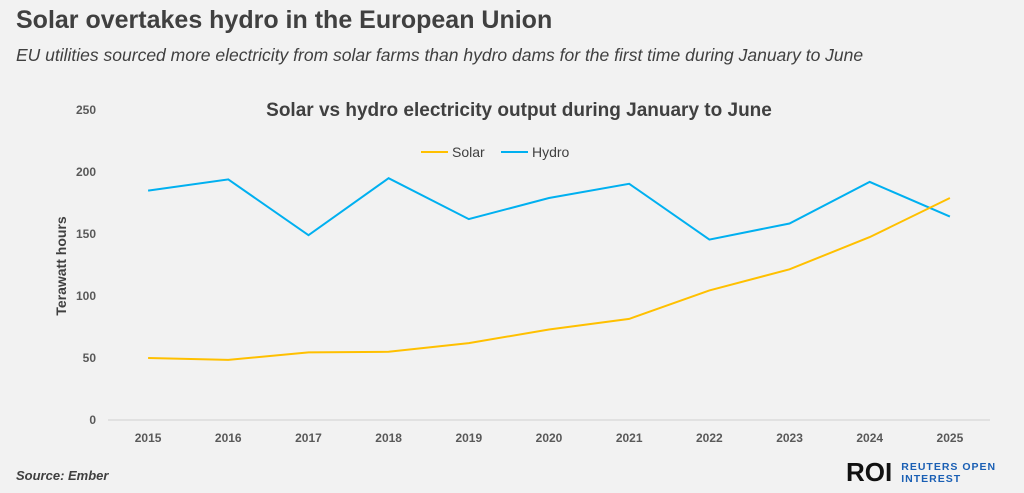 The image size is (1024, 493). What do you see at coordinates (86, 296) in the screenshot?
I see `y-tick-label: 100` at bounding box center [86, 296].